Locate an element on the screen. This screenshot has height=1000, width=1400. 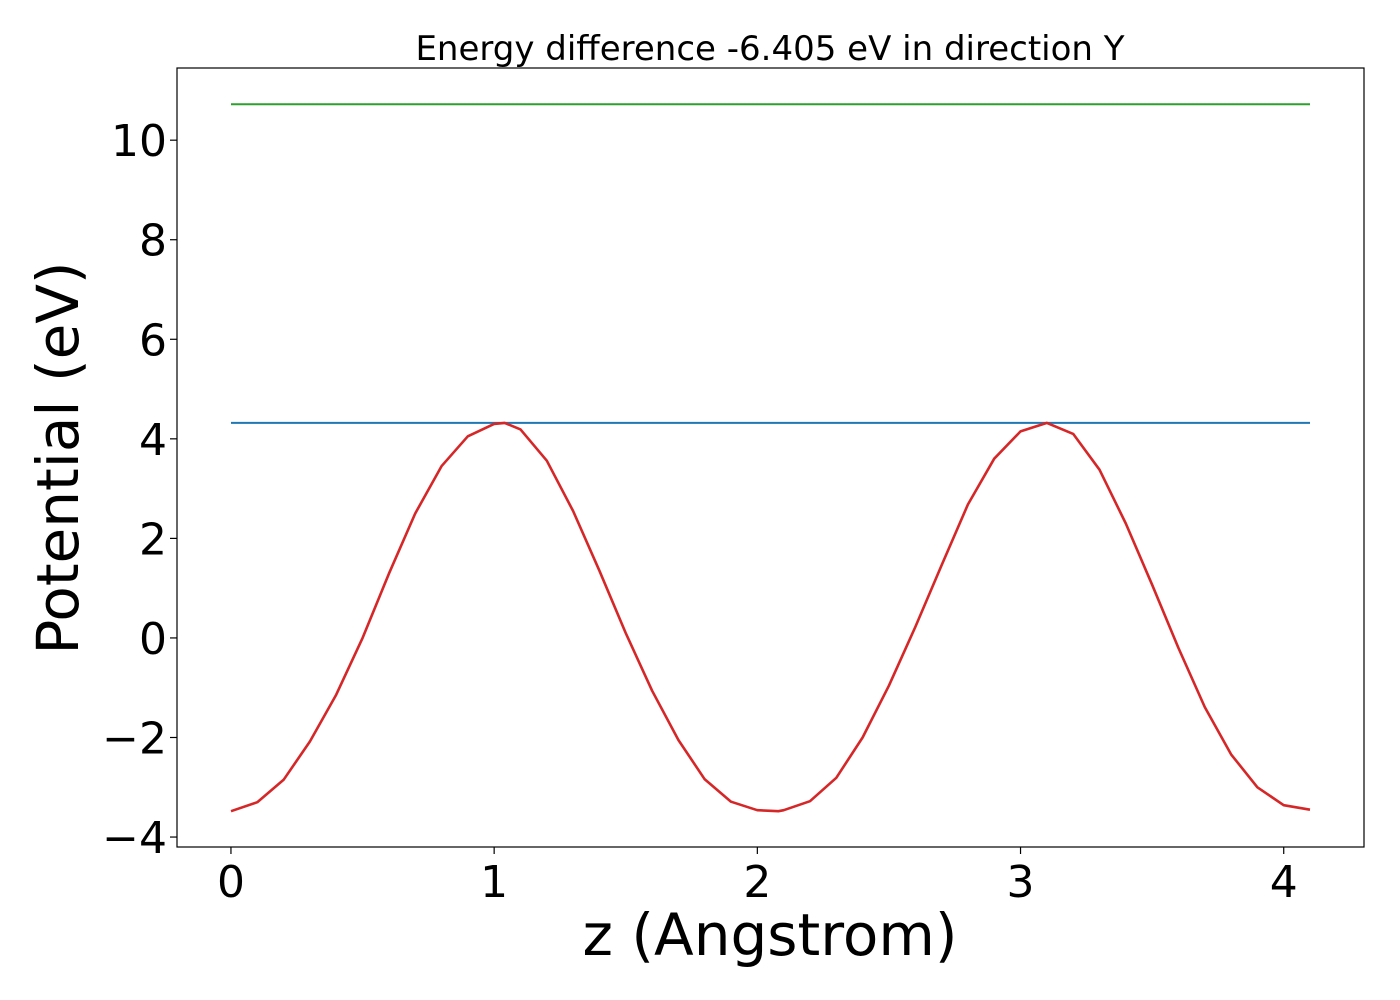
y-tick-label: −2 is located at coordinates (134, 738).